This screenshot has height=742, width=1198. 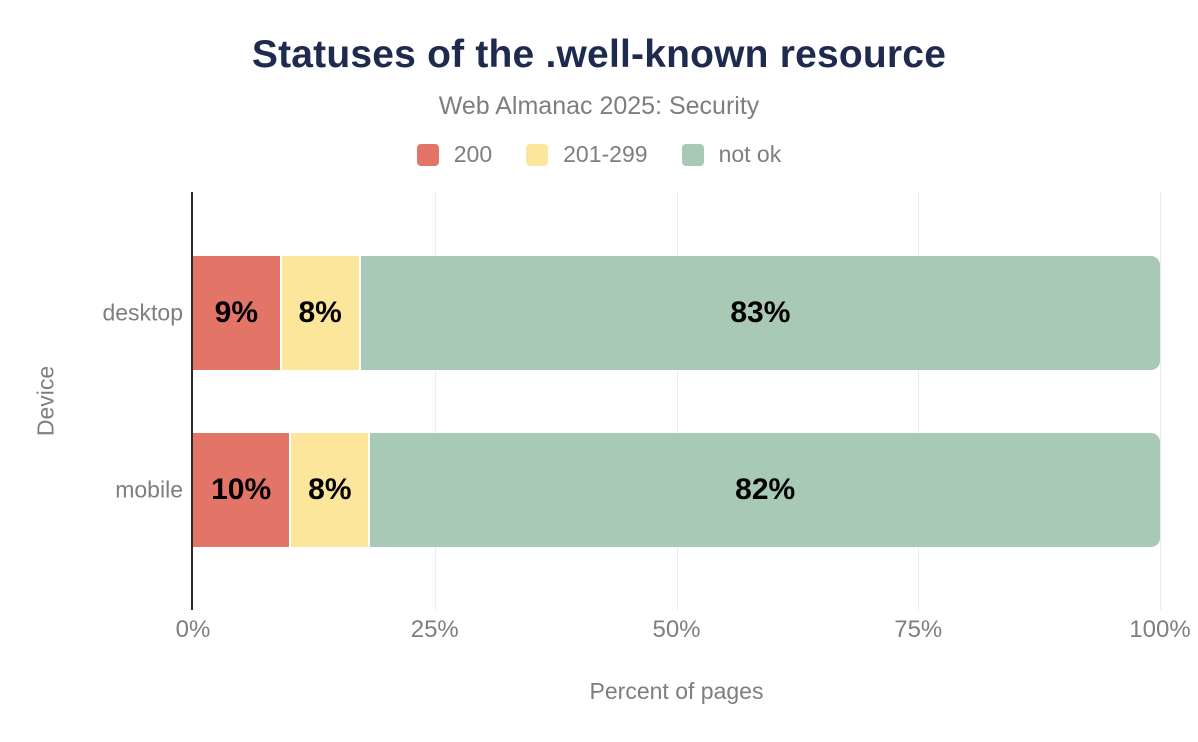 I want to click on x-tick-label: 0%, so click(x=193, y=629).